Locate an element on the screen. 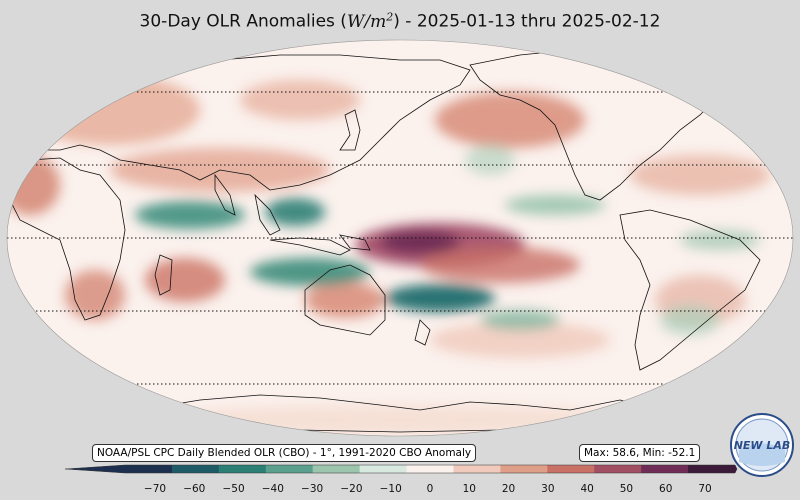 The width and height of the screenshot is (800, 500). anomaly-north-pacific-negative is located at coordinates (490, 160).